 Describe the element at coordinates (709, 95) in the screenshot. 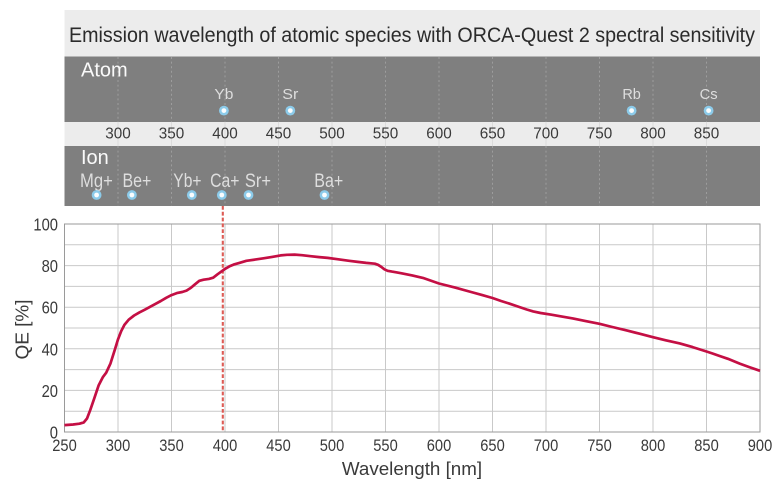

I see `svg-text: Cs` at that location.